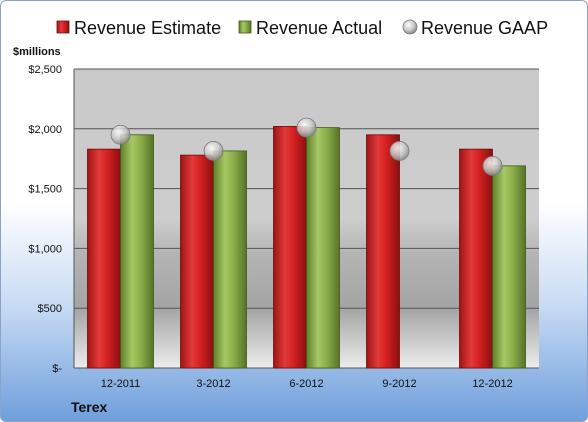  I want to click on x-axis-ticks: 12-2011 3-2012 6-2012 9-2012 12-2012, so click(307, 384).